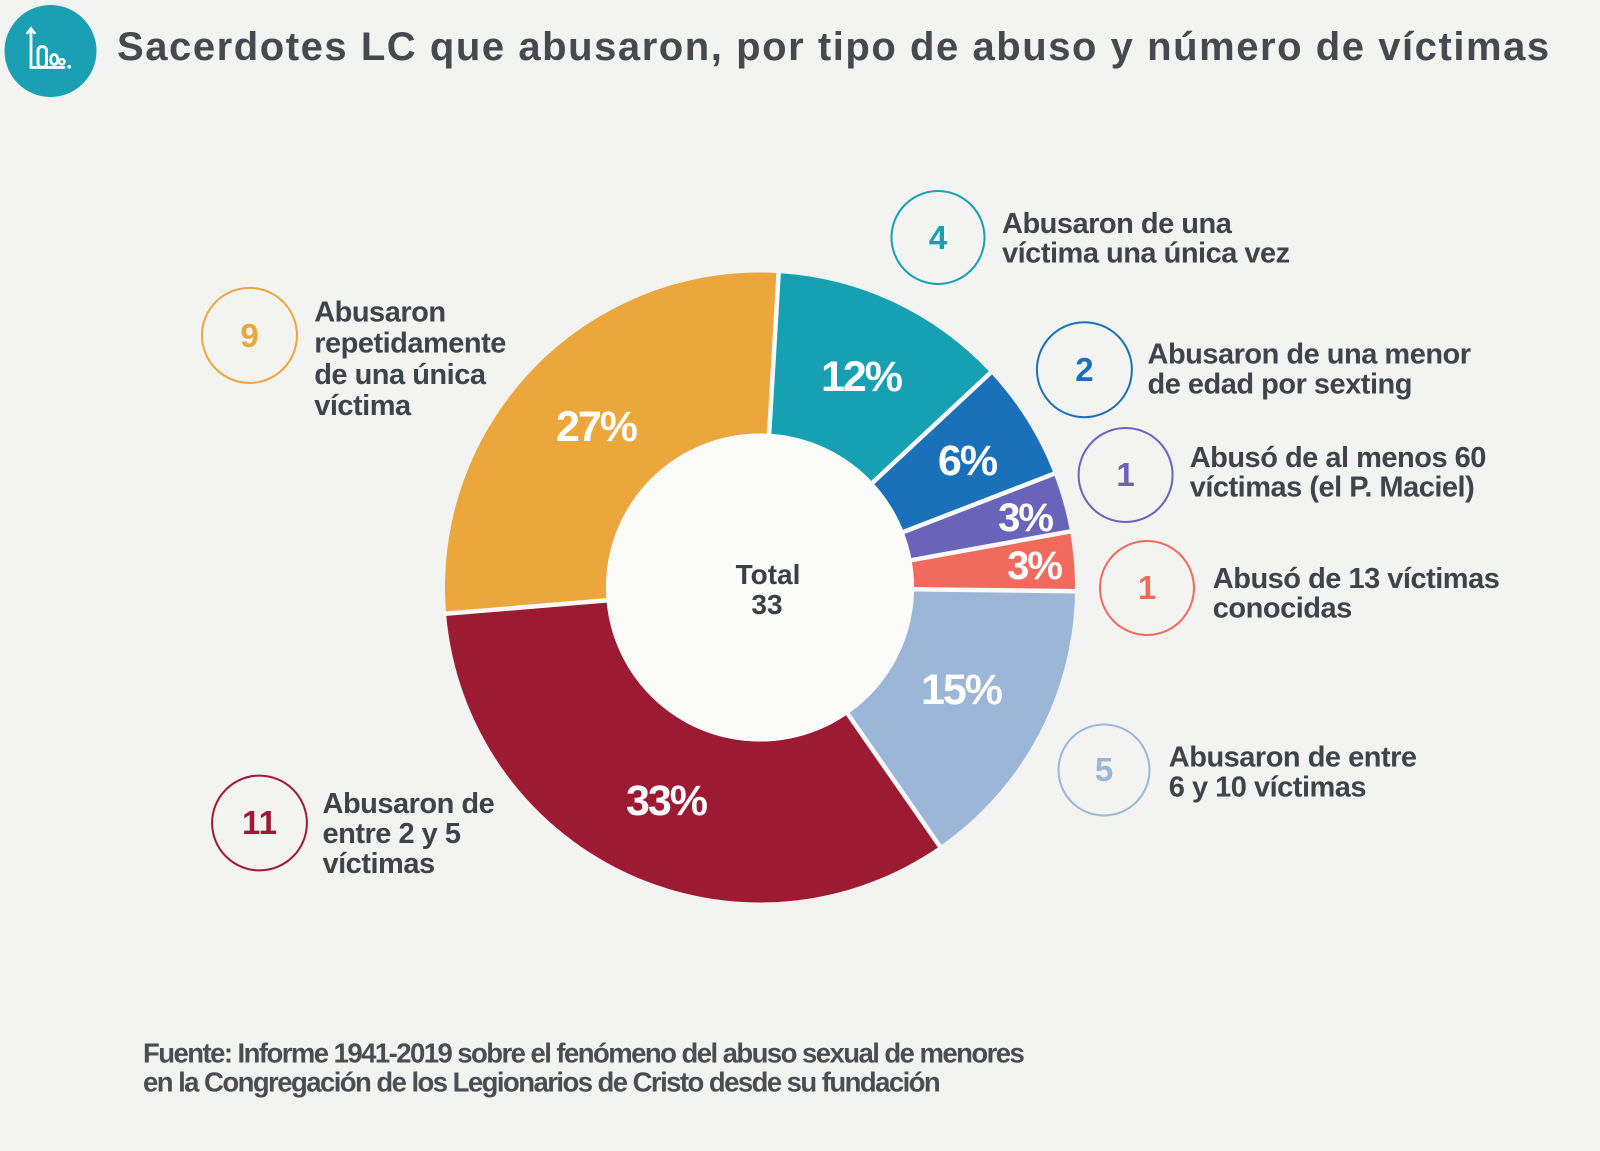 This screenshot has width=1600, height=1151. I want to click on svg-text: entre 2 y 5, so click(392, 834).